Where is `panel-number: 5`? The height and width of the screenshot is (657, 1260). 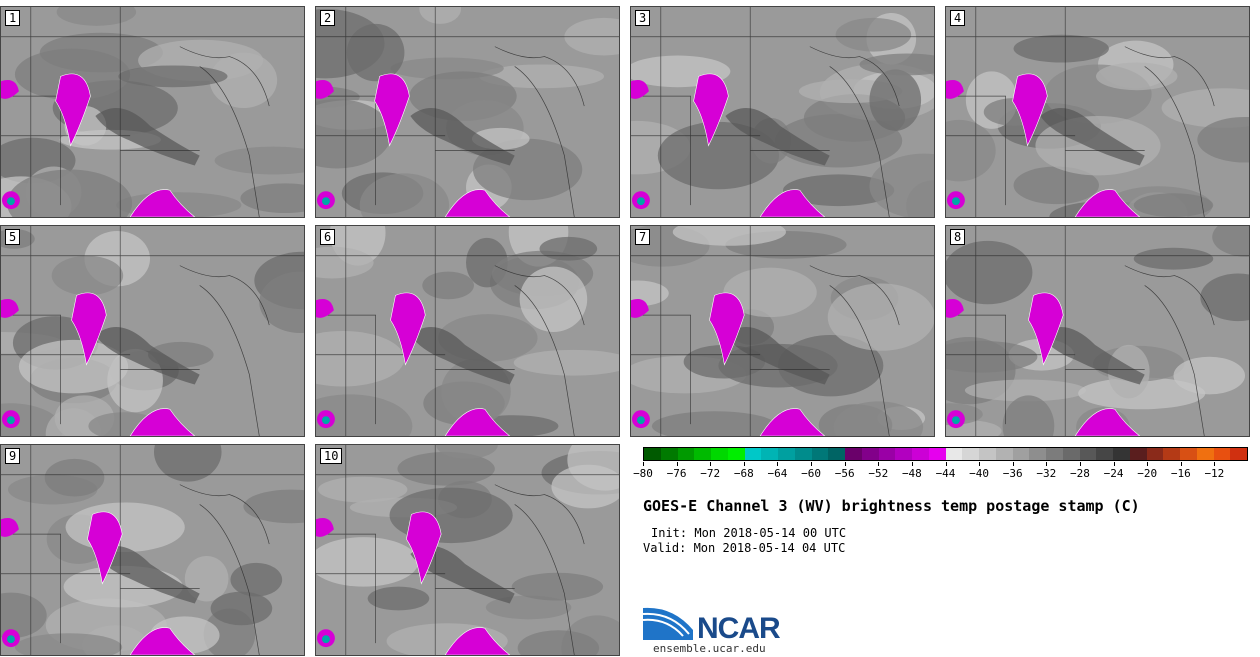 panel-number: 5 is located at coordinates (13, 237).